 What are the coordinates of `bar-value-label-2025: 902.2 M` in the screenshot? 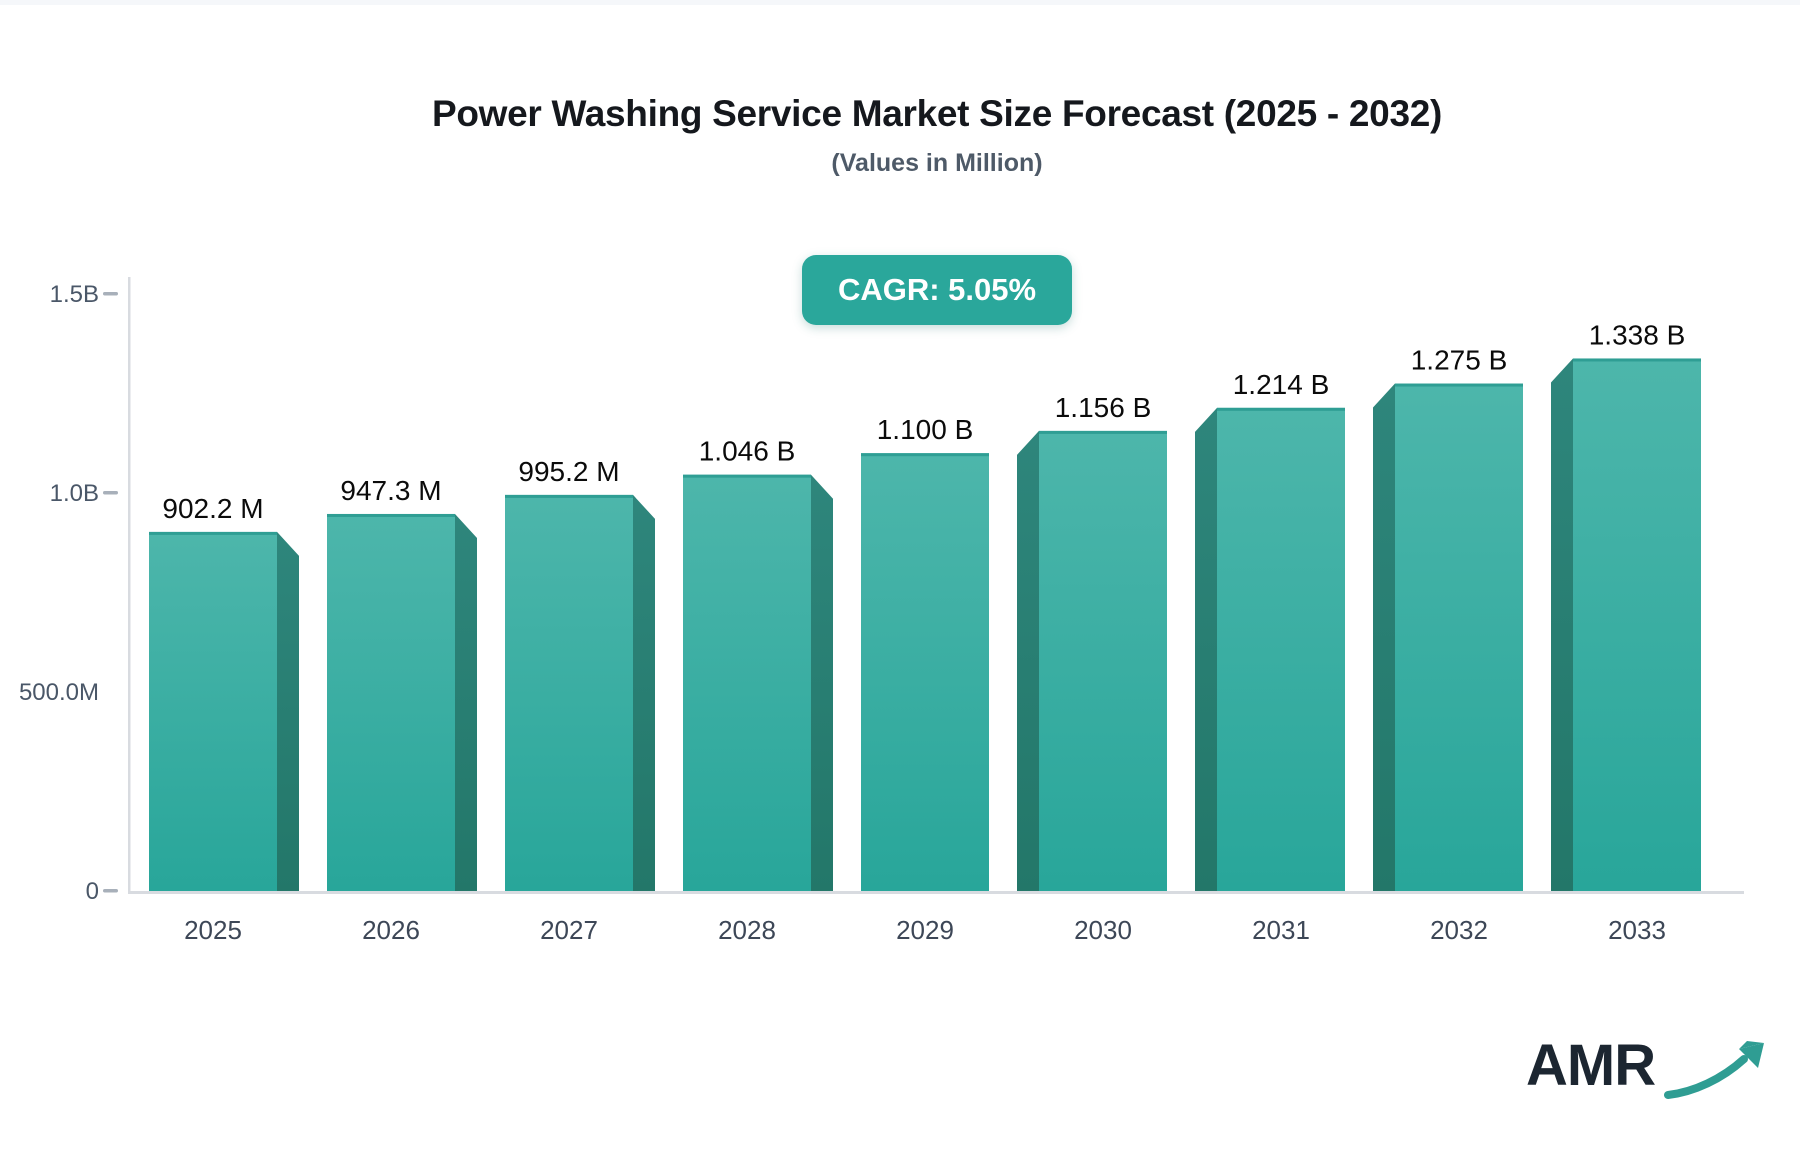 It's located at (212, 508).